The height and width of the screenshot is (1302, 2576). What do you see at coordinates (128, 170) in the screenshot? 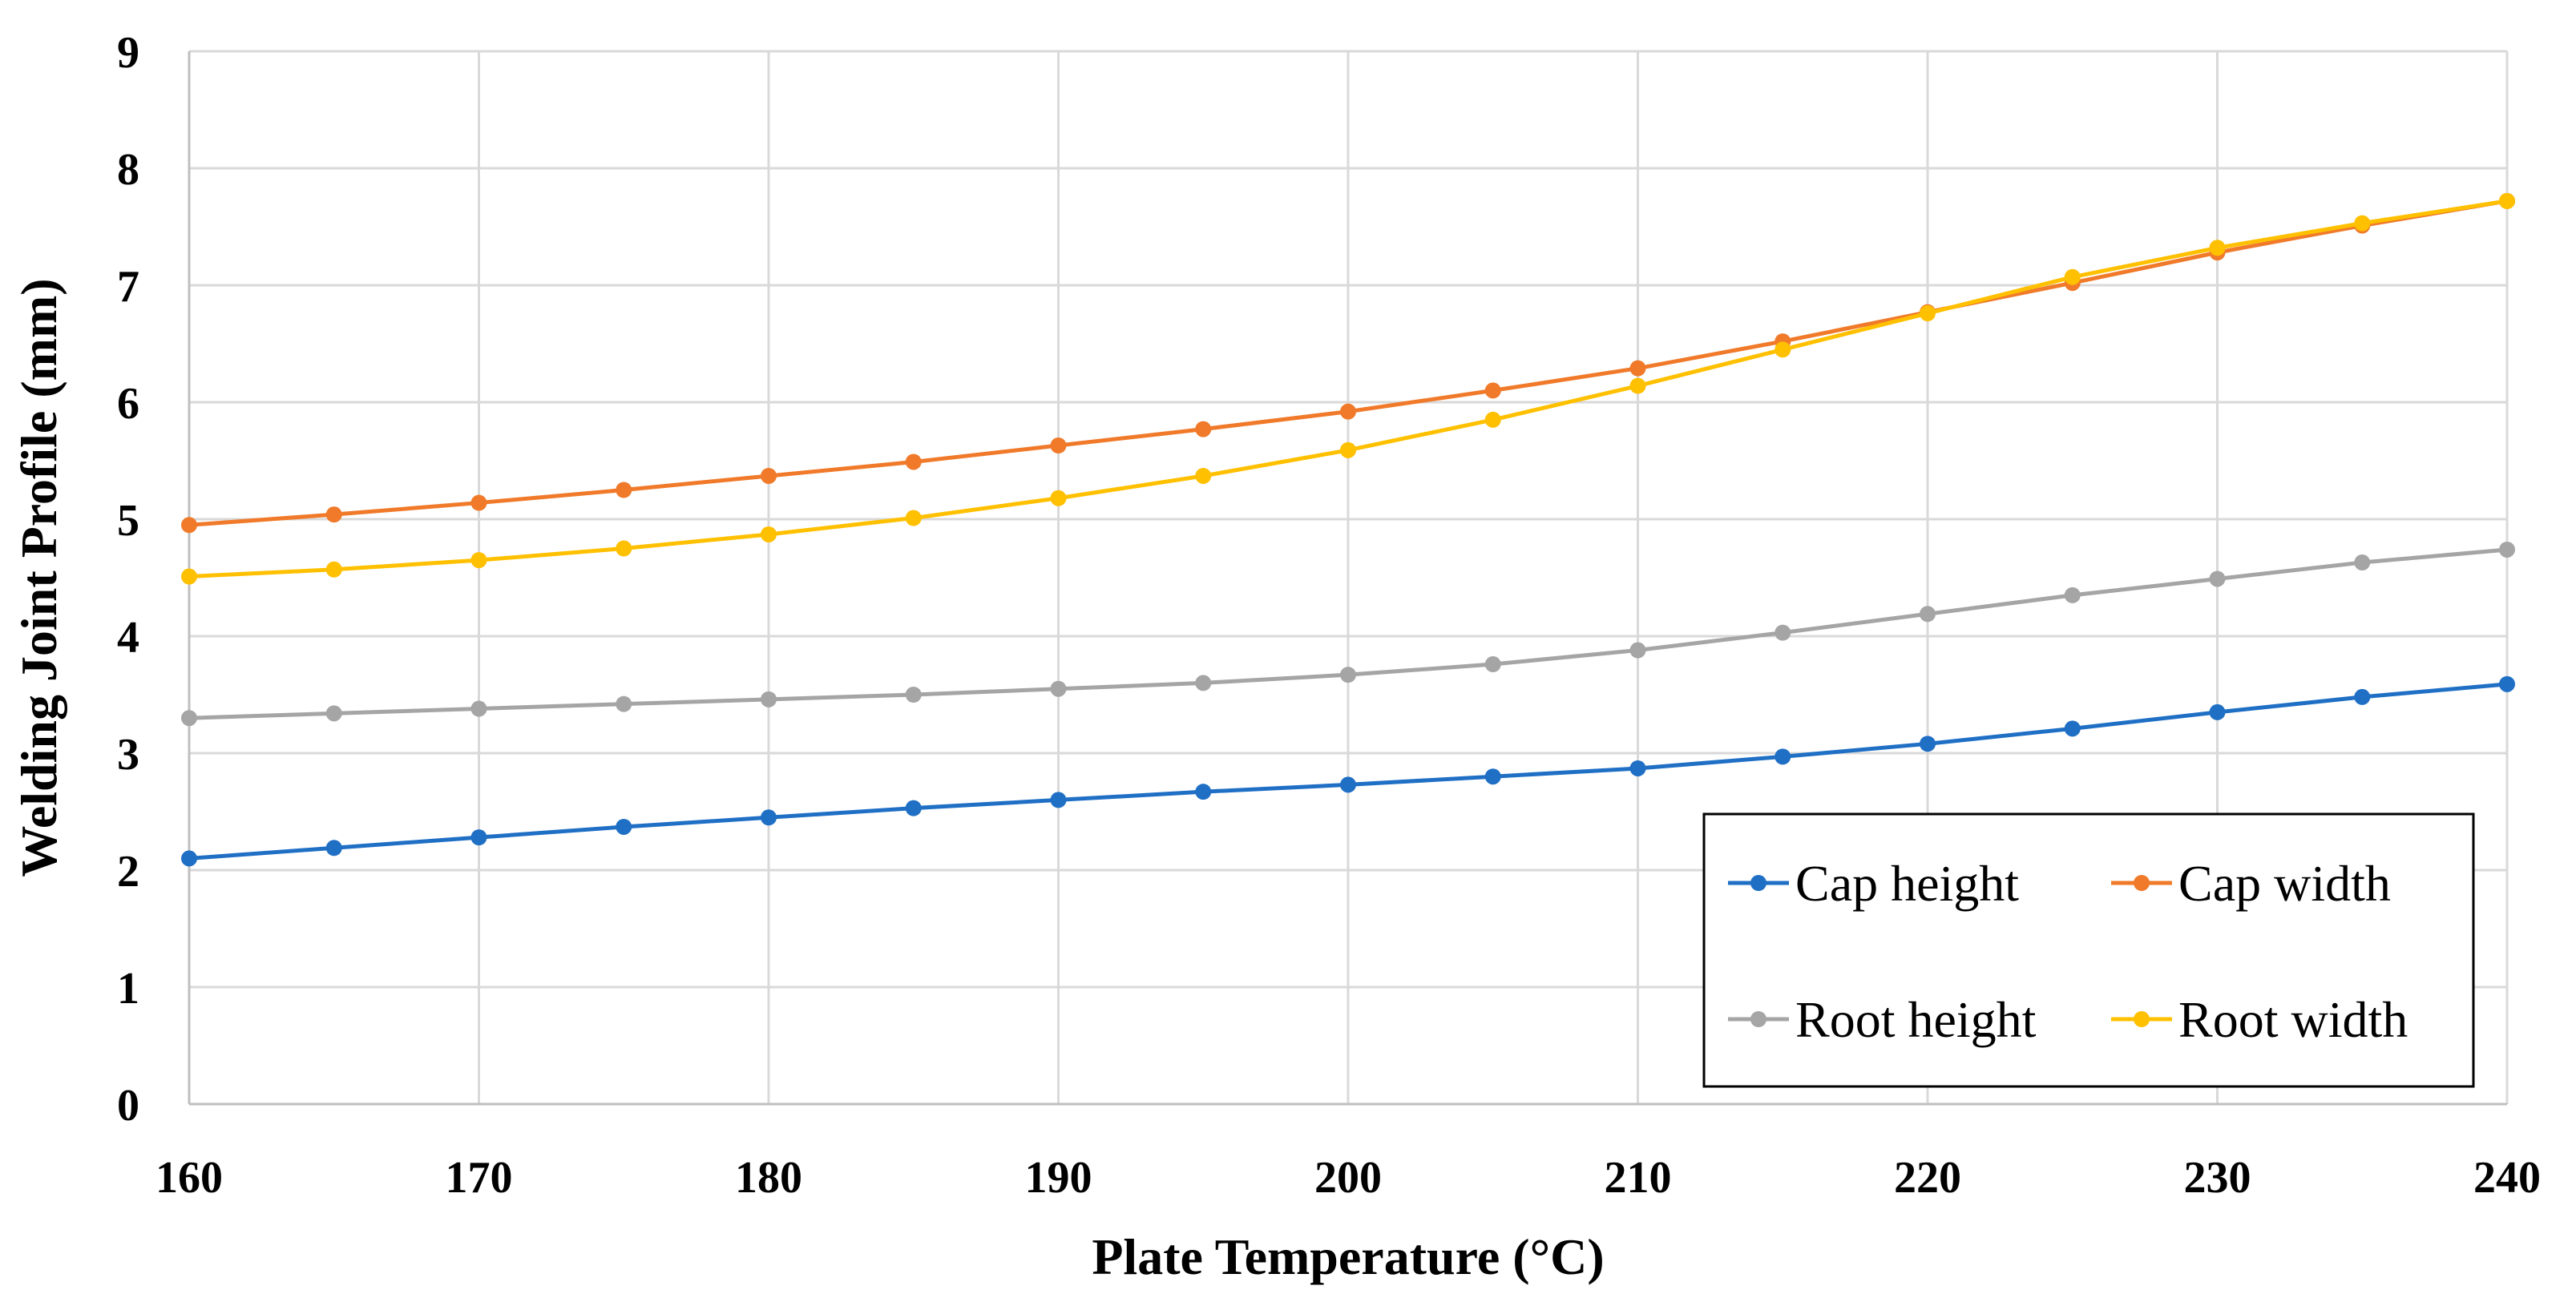
I see `y-tick-label: 8` at bounding box center [128, 170].